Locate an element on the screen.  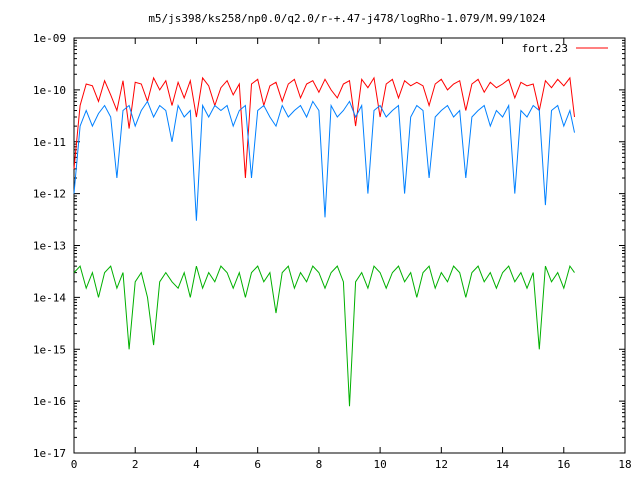
x-tick-label: 14 is located at coordinates (503, 464).